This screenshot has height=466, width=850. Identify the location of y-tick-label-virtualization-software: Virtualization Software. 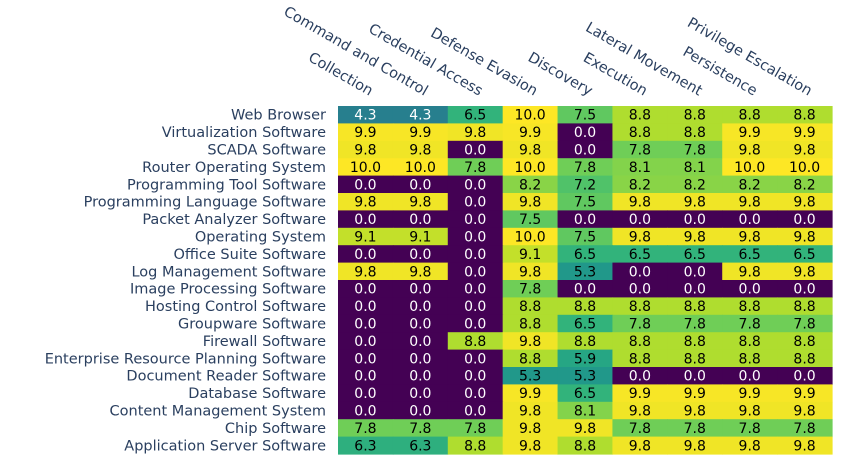
(244, 133).